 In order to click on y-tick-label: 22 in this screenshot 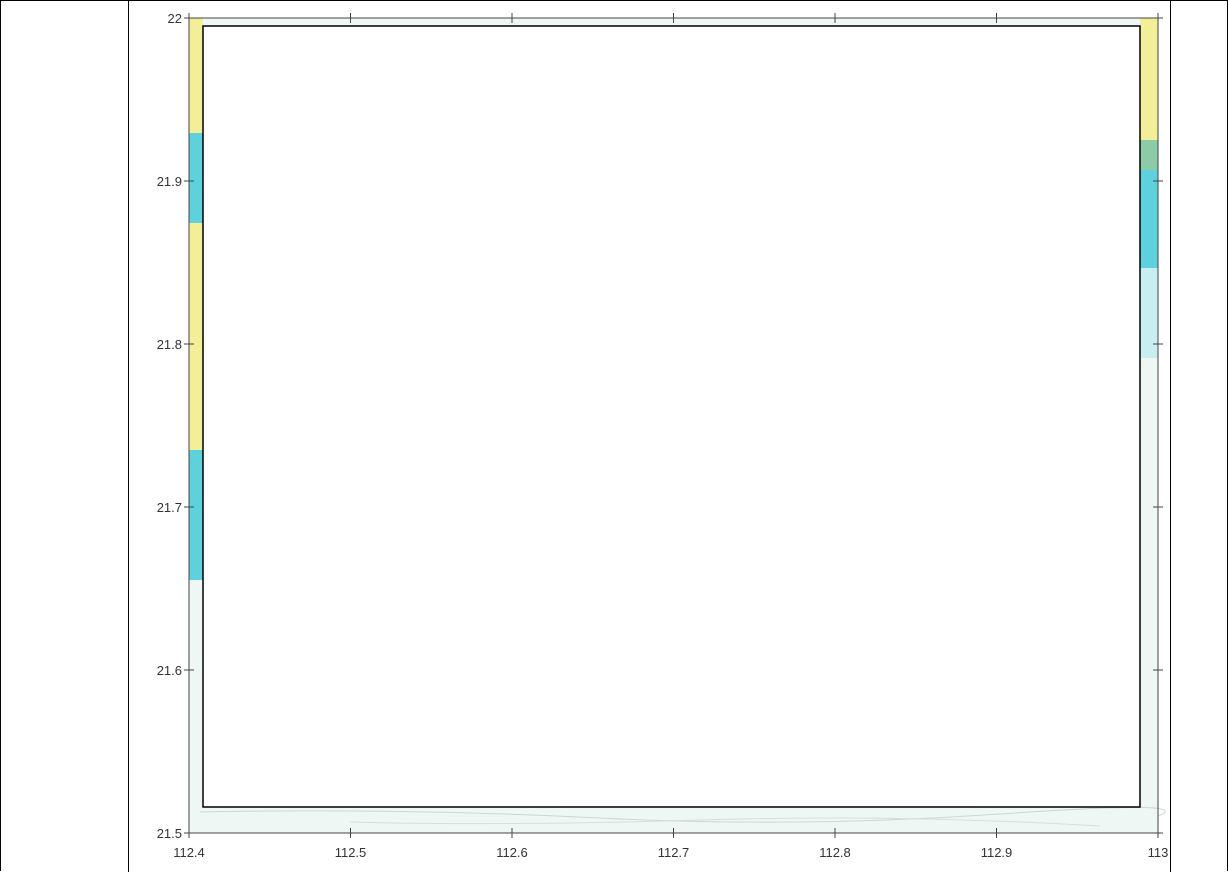, I will do `click(175, 18)`.